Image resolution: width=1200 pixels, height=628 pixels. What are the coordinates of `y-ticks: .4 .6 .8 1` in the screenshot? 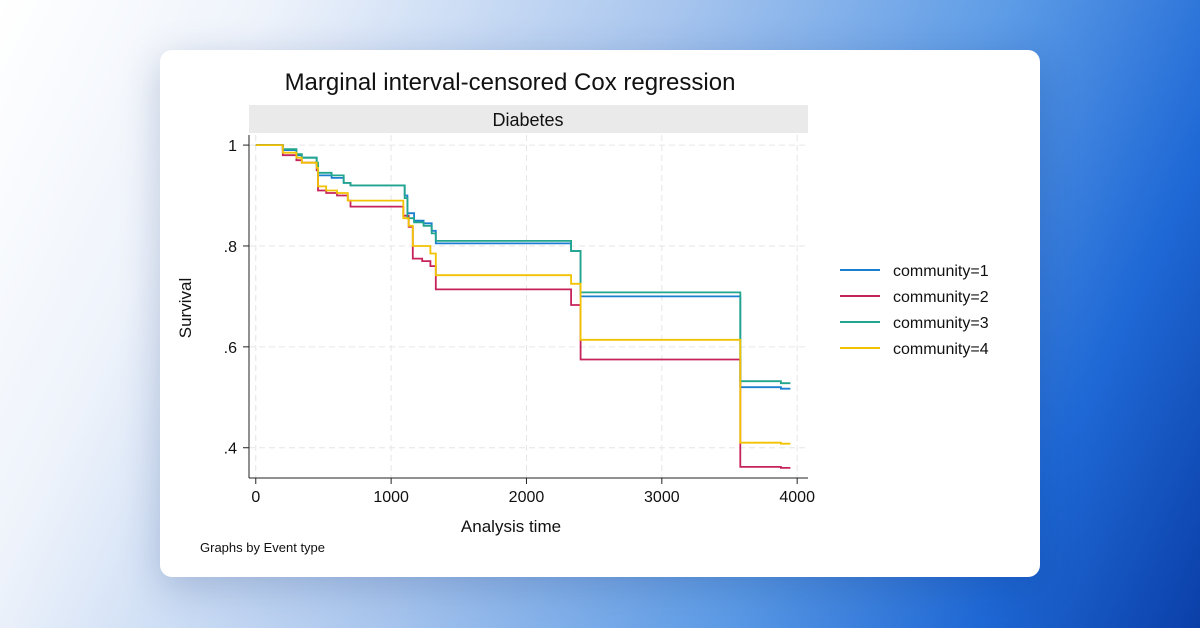 It's located at (236, 298).